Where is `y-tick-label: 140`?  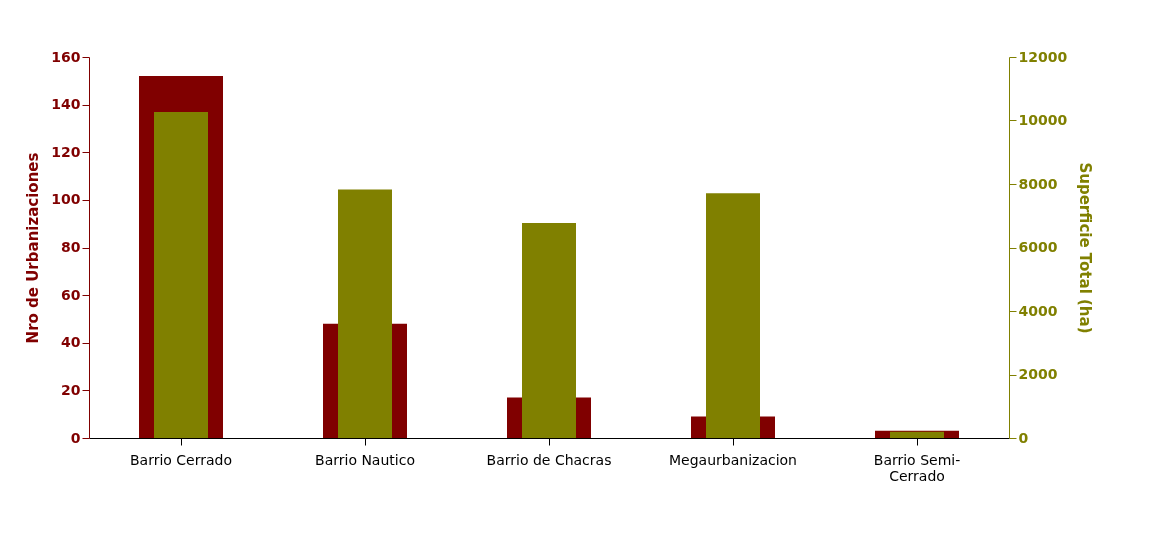
y-tick-label: 140 is located at coordinates (66, 104).